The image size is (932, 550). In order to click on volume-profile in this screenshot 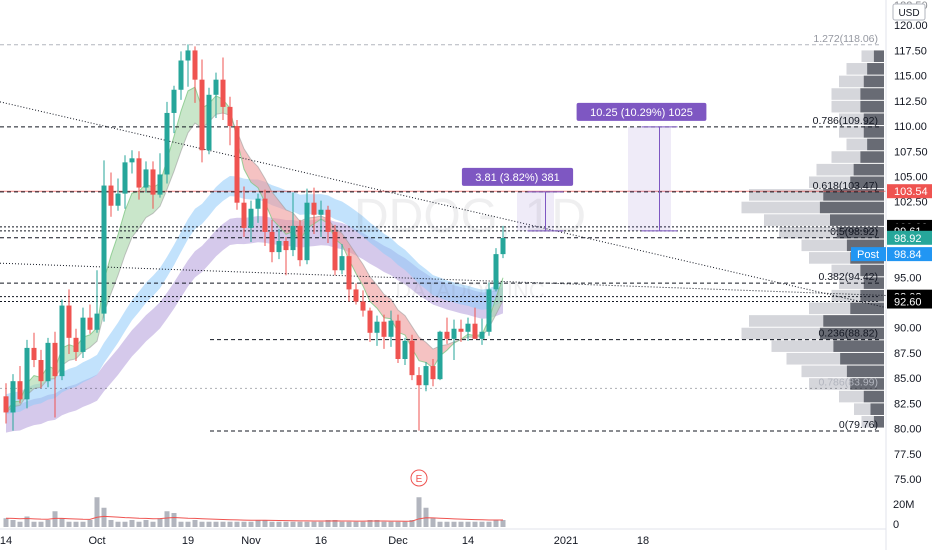, I will do `click(812, 239)`.